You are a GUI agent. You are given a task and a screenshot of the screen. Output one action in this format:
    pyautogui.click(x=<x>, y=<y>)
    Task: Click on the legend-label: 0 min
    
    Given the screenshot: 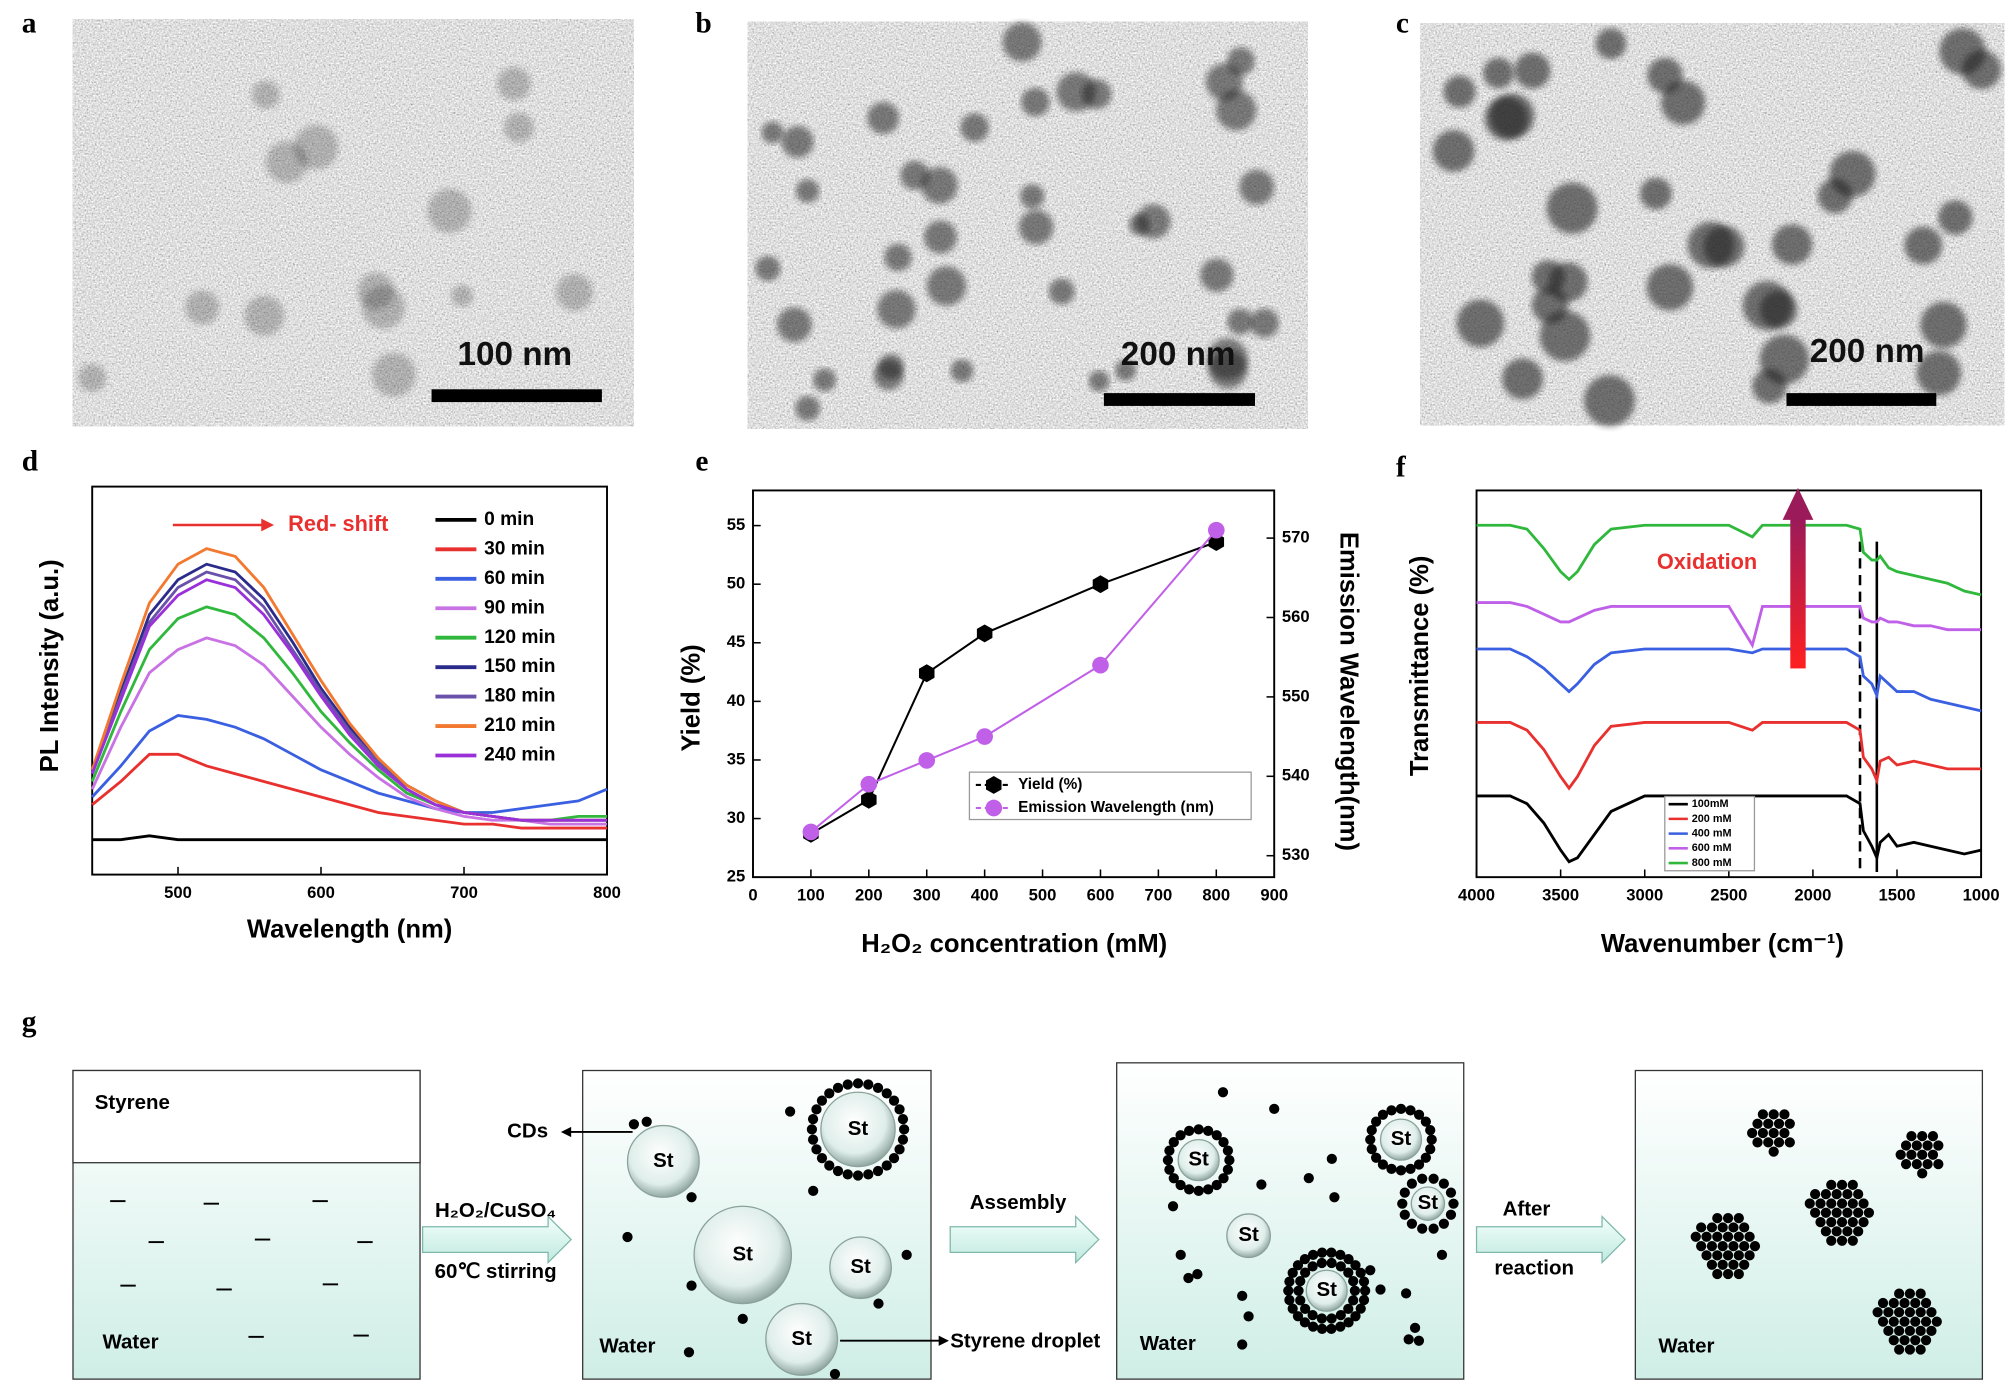 What is the action you would take?
    pyautogui.click(x=509, y=519)
    